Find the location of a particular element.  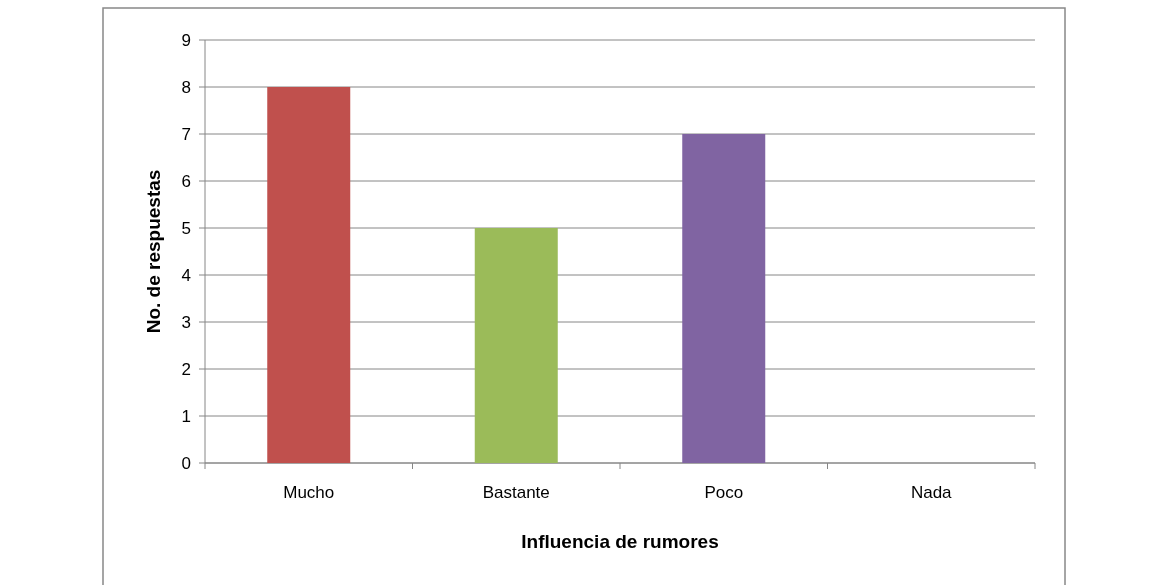

x-tick-label: Nada is located at coordinates (931, 492).